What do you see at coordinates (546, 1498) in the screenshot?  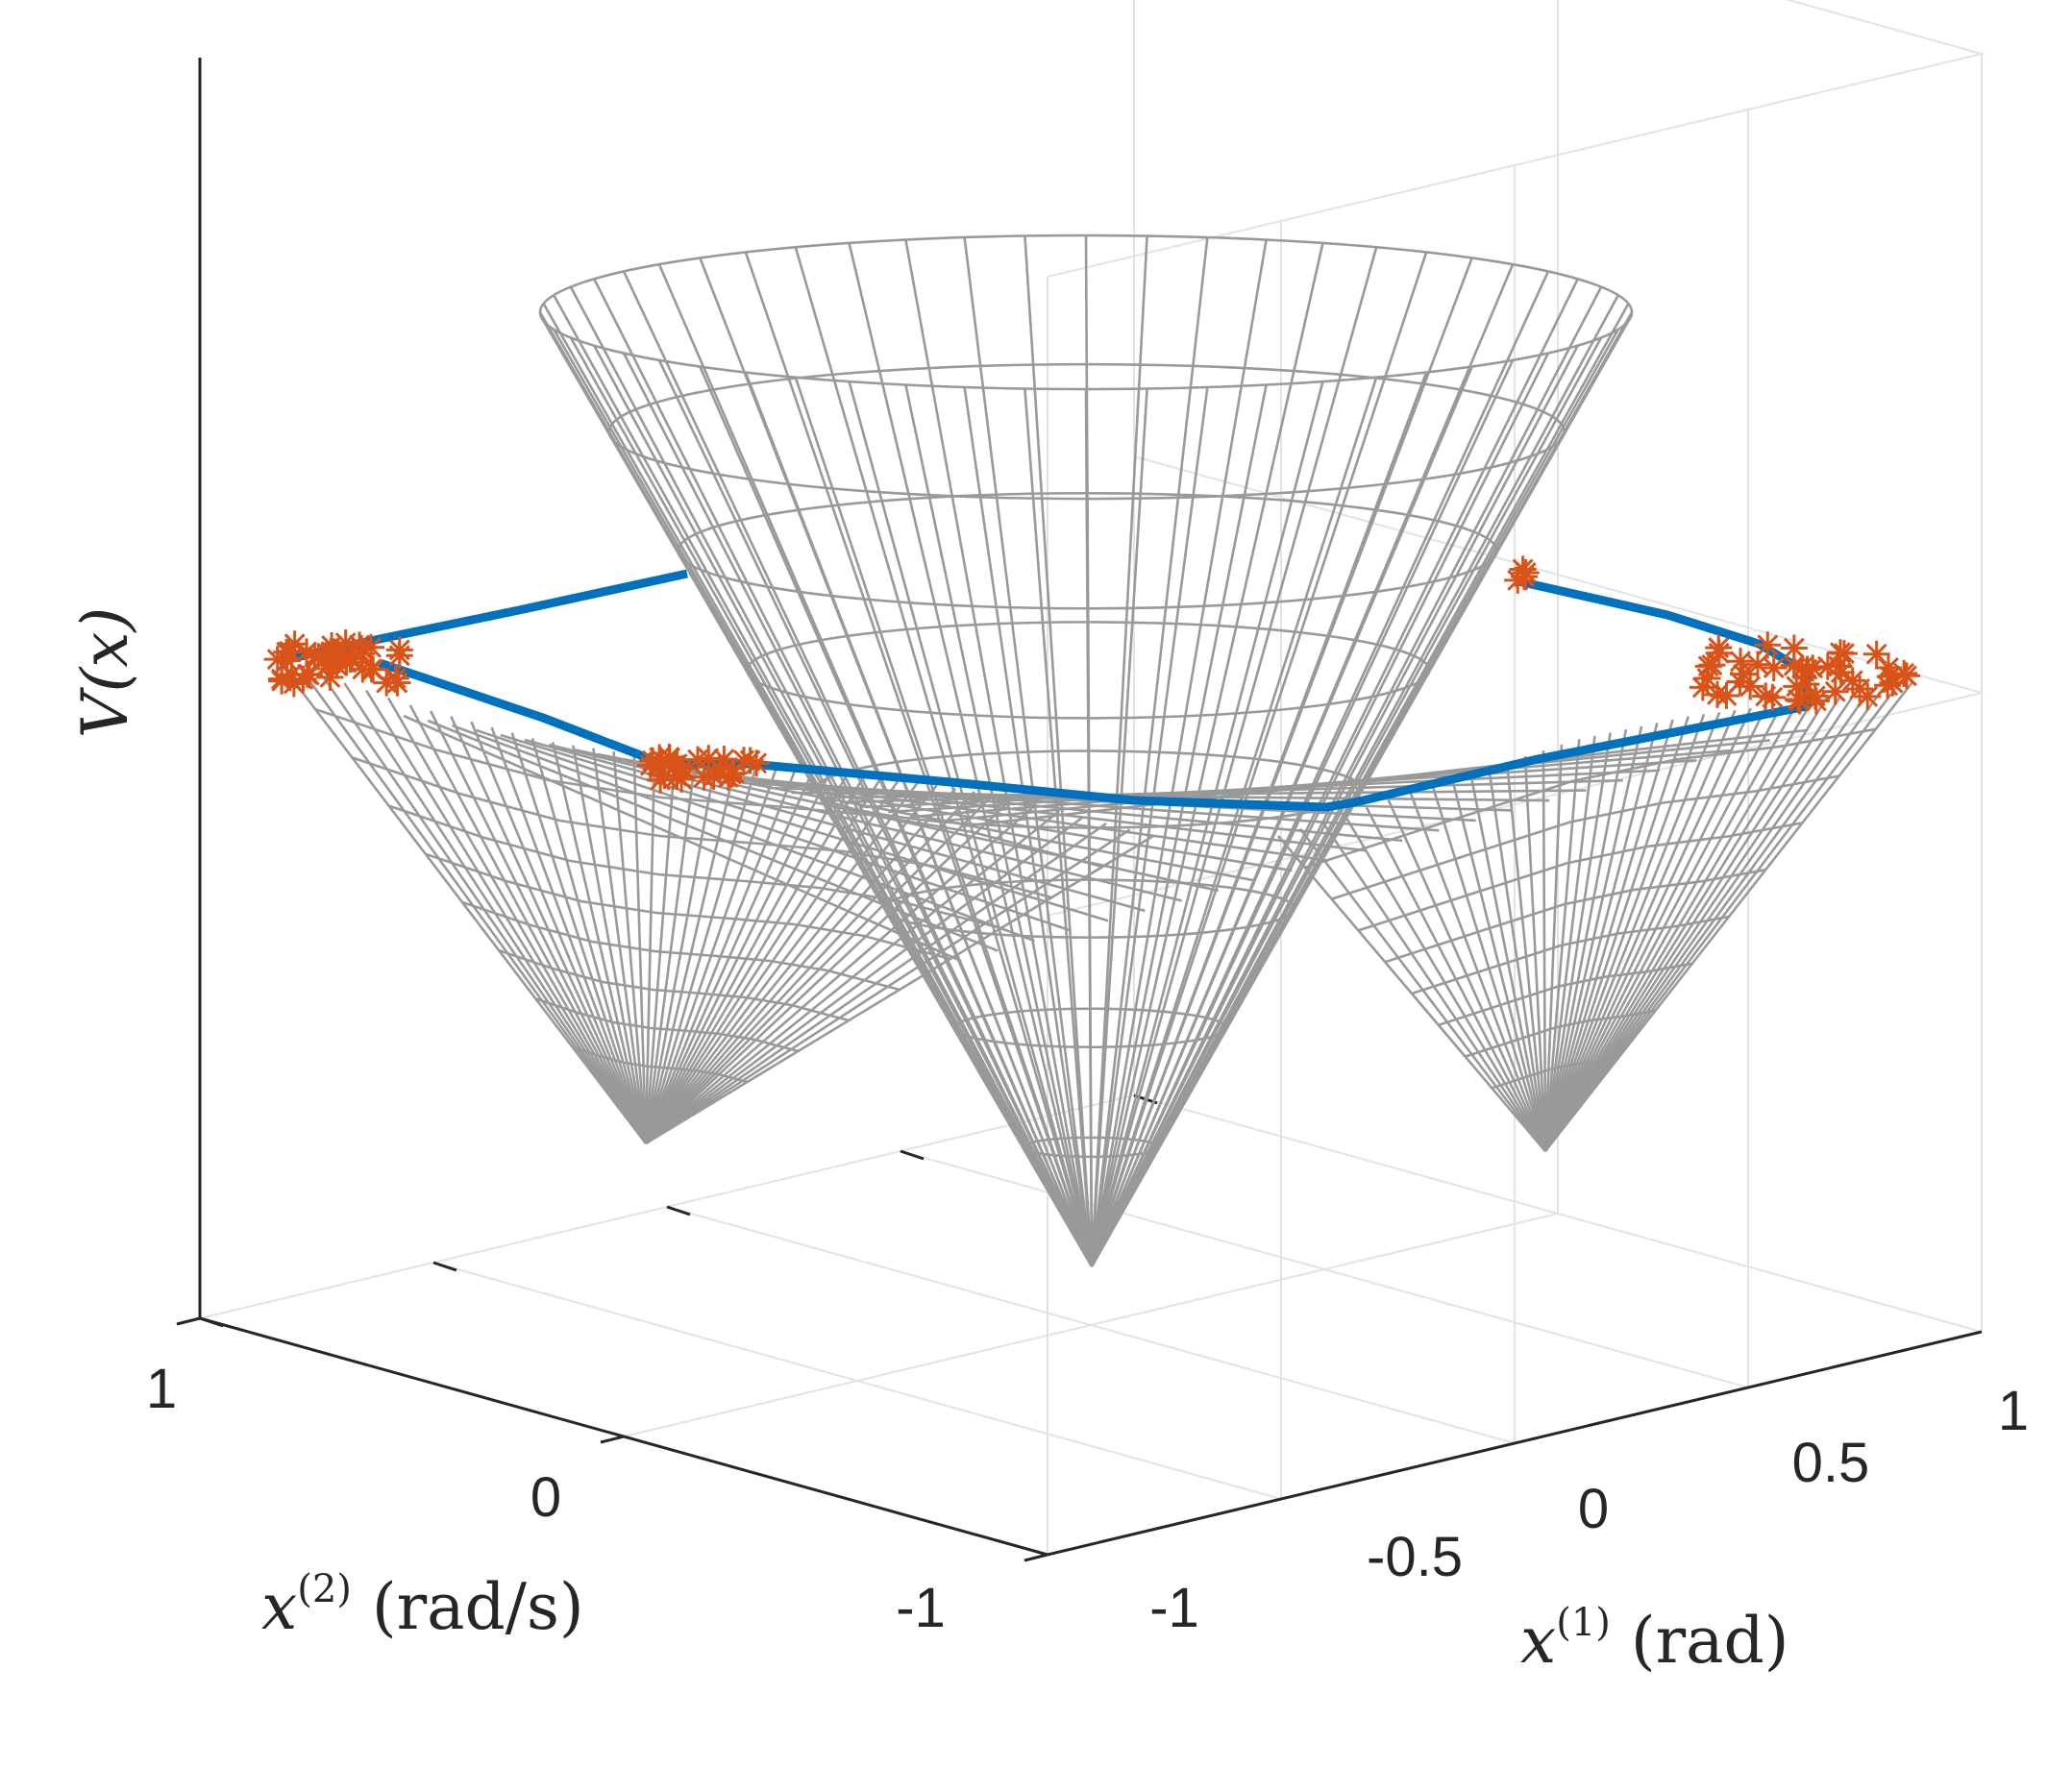 I see `y-tick-labels: 1 0 -1` at bounding box center [546, 1498].